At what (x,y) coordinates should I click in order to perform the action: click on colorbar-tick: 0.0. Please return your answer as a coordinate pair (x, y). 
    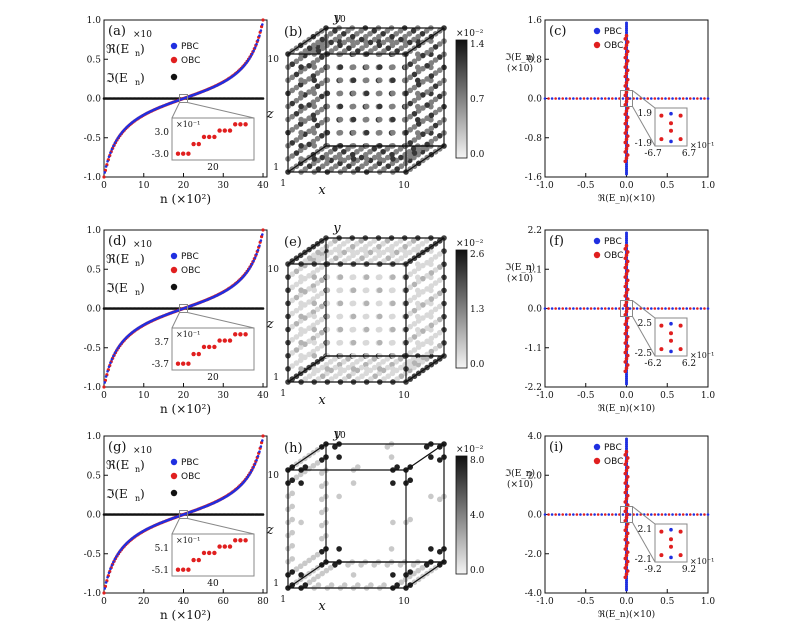
    Looking at the image, I should click on (477, 365).